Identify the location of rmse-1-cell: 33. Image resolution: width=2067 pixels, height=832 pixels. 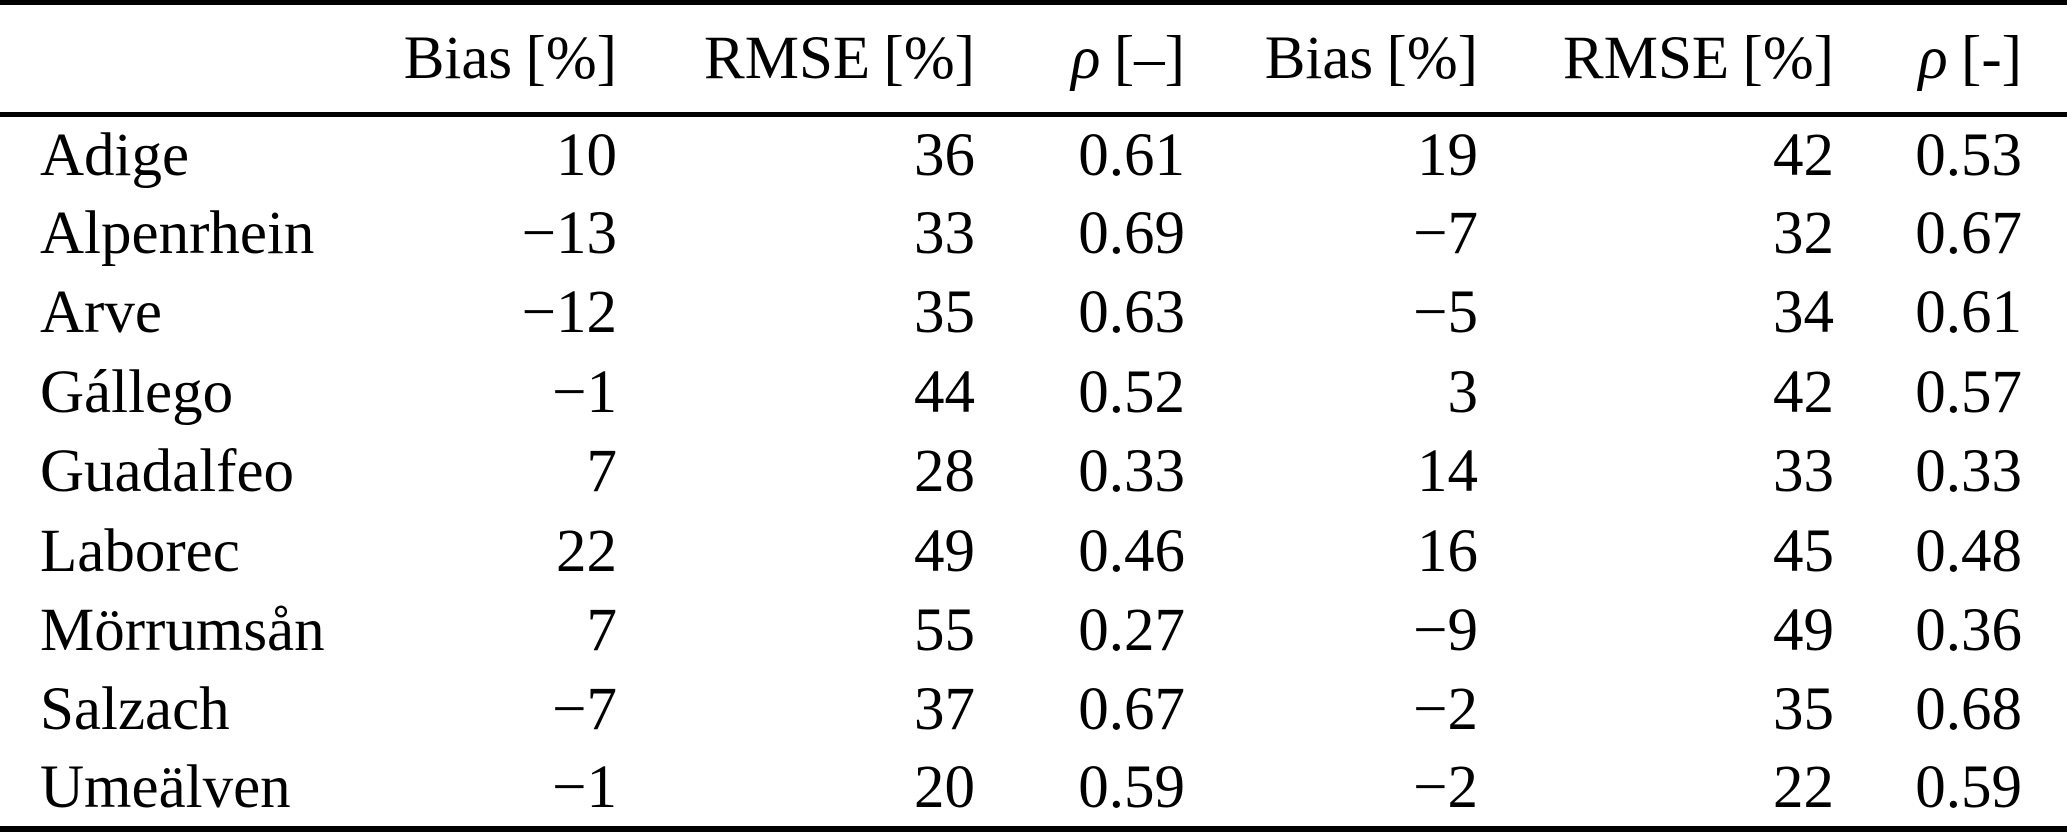
(944, 234).